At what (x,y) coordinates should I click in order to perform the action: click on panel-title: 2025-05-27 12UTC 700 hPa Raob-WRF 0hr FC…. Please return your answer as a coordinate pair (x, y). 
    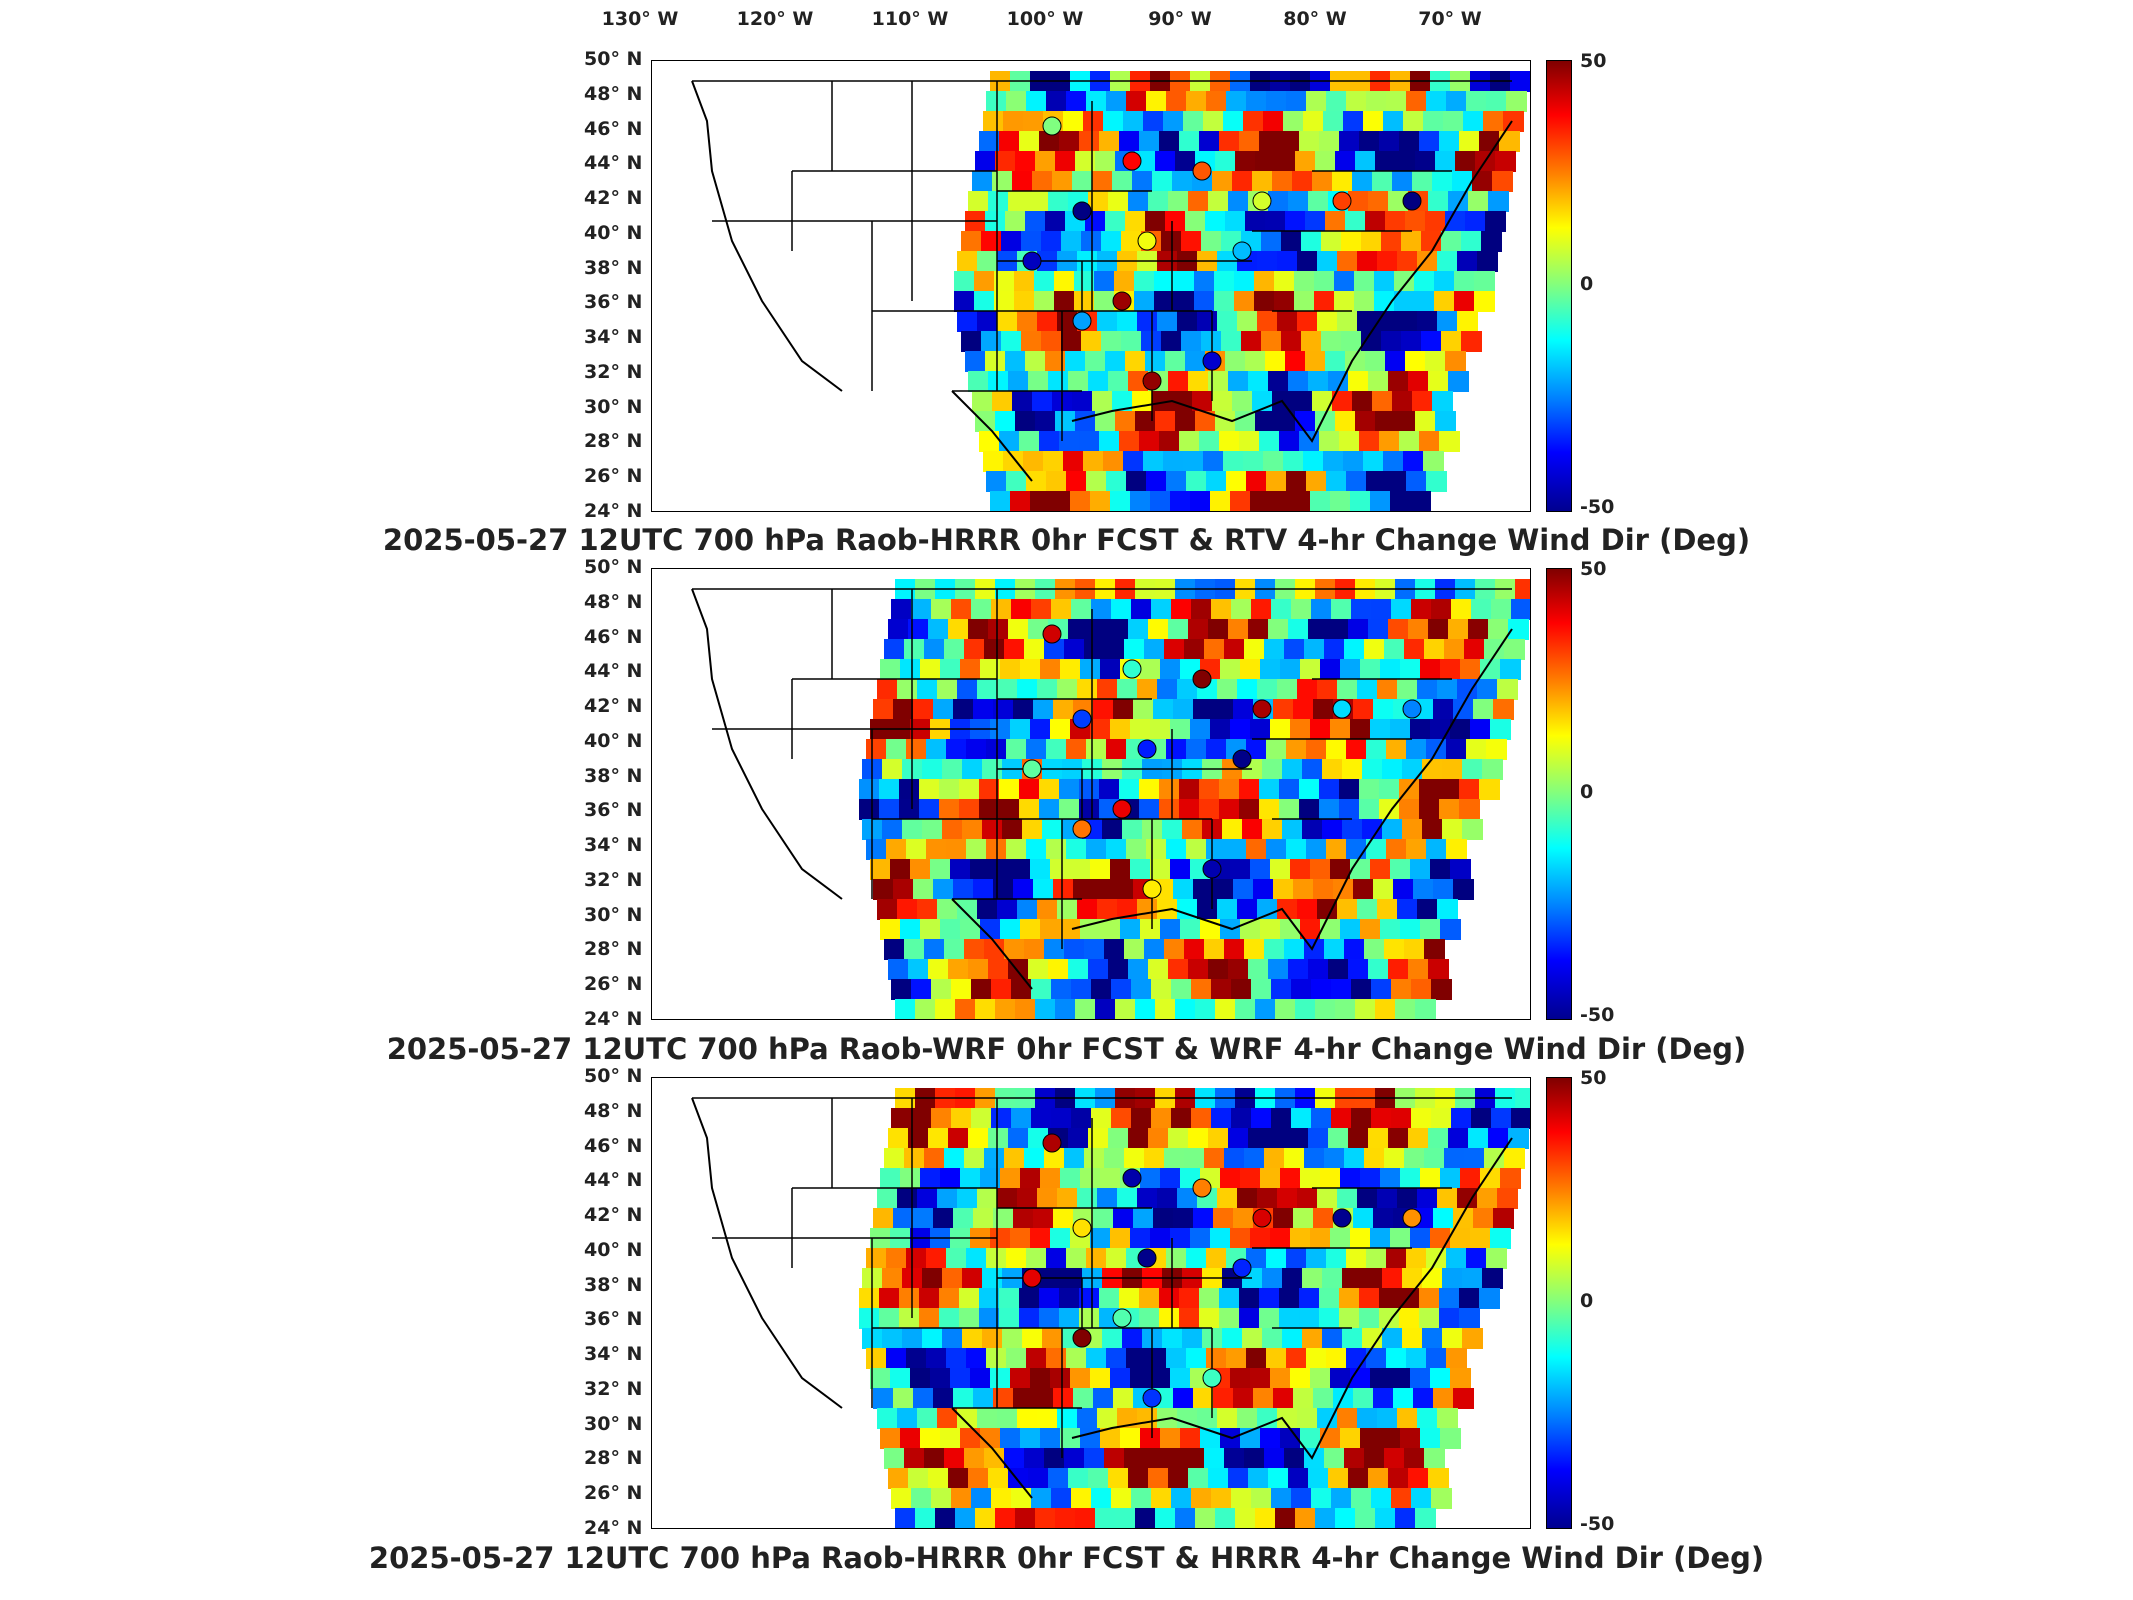
    Looking at the image, I should click on (1066, 1049).